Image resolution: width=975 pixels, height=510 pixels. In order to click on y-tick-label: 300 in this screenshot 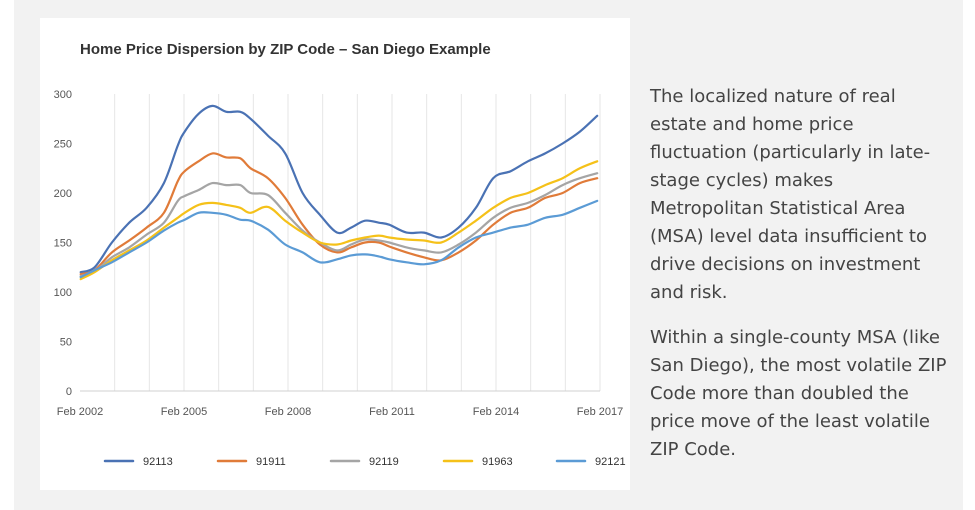, I will do `click(63, 95)`.